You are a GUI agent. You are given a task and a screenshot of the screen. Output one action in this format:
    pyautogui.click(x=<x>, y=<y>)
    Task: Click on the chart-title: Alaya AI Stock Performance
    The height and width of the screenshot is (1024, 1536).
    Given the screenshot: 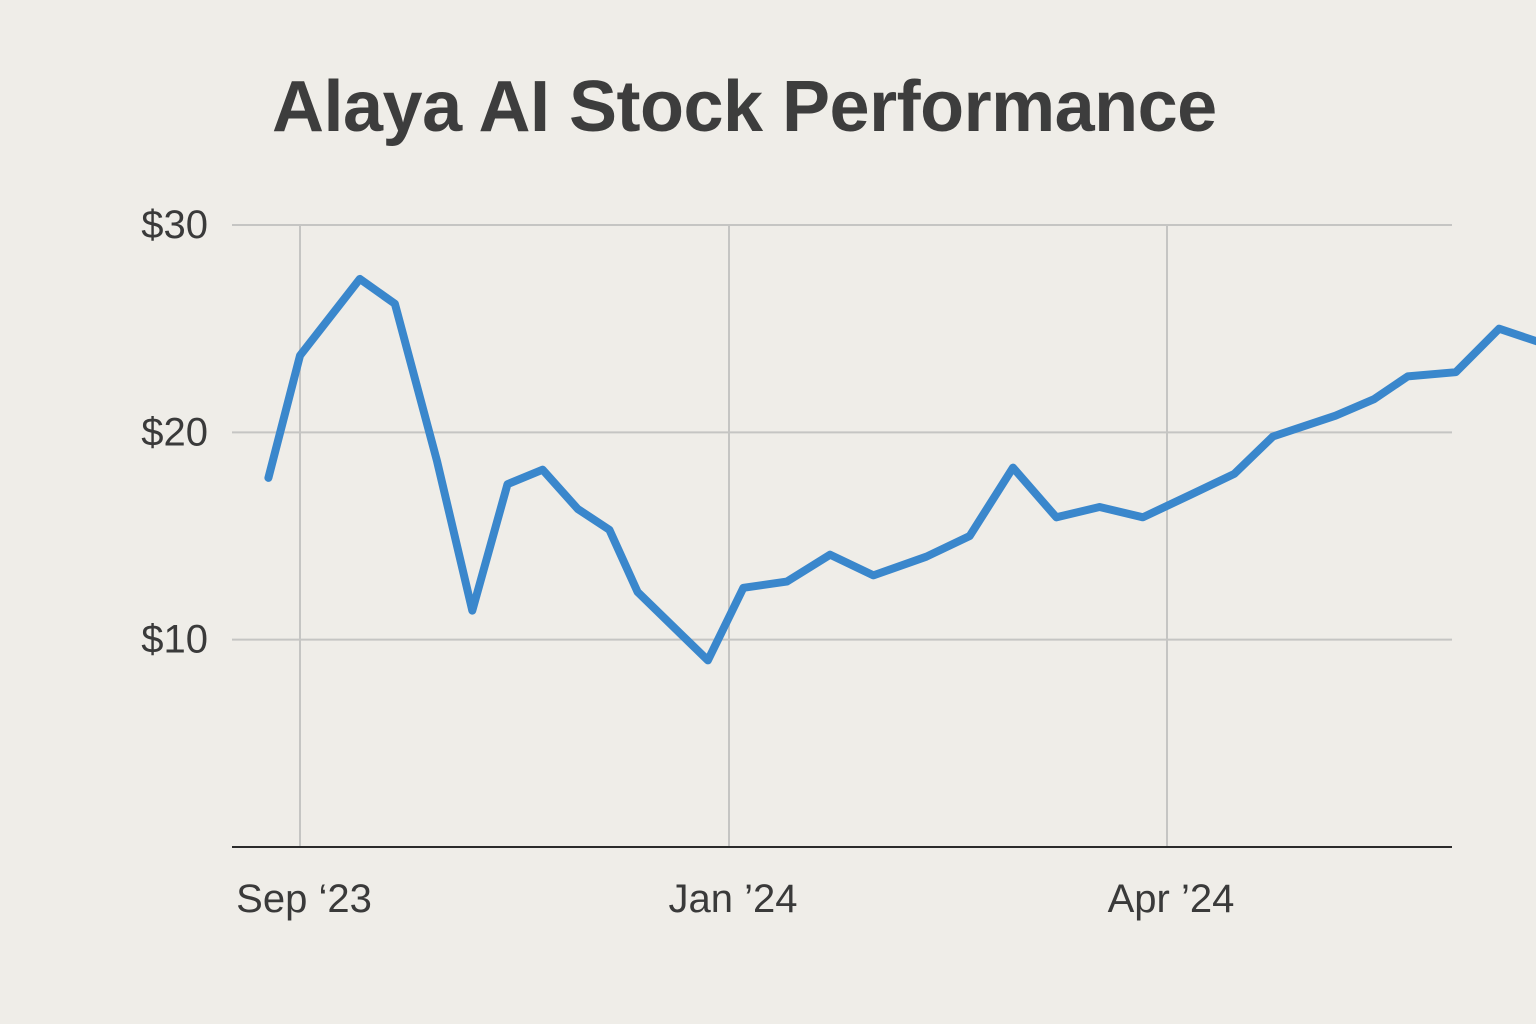 What is the action you would take?
    pyautogui.click(x=744, y=107)
    